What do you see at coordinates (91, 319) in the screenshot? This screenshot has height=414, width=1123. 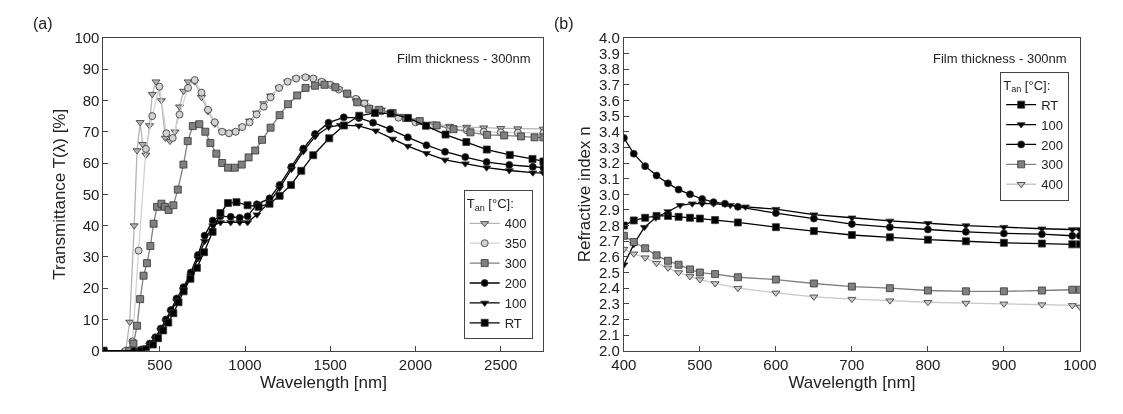 I see `y-tick-label: 10` at bounding box center [91, 319].